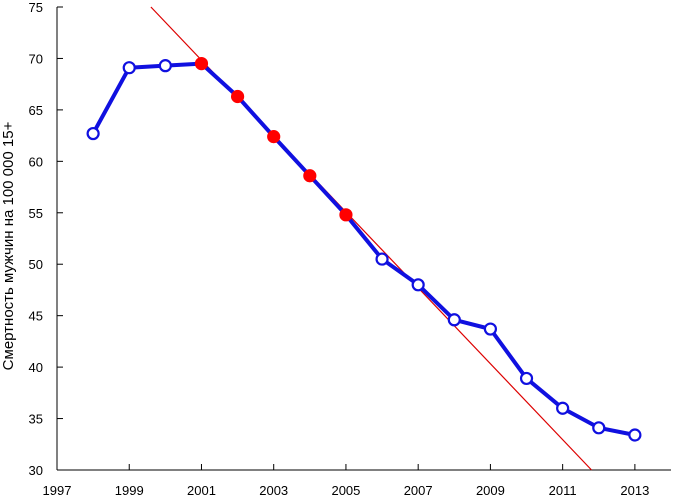  What do you see at coordinates (129, 490) in the screenshot?
I see `x-tick-label: 1999` at bounding box center [129, 490].